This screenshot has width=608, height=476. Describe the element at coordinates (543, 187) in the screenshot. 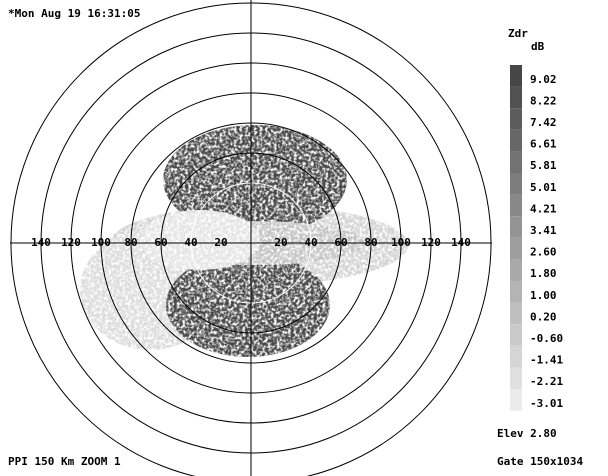

I see `legend-label: 5.01` at that location.